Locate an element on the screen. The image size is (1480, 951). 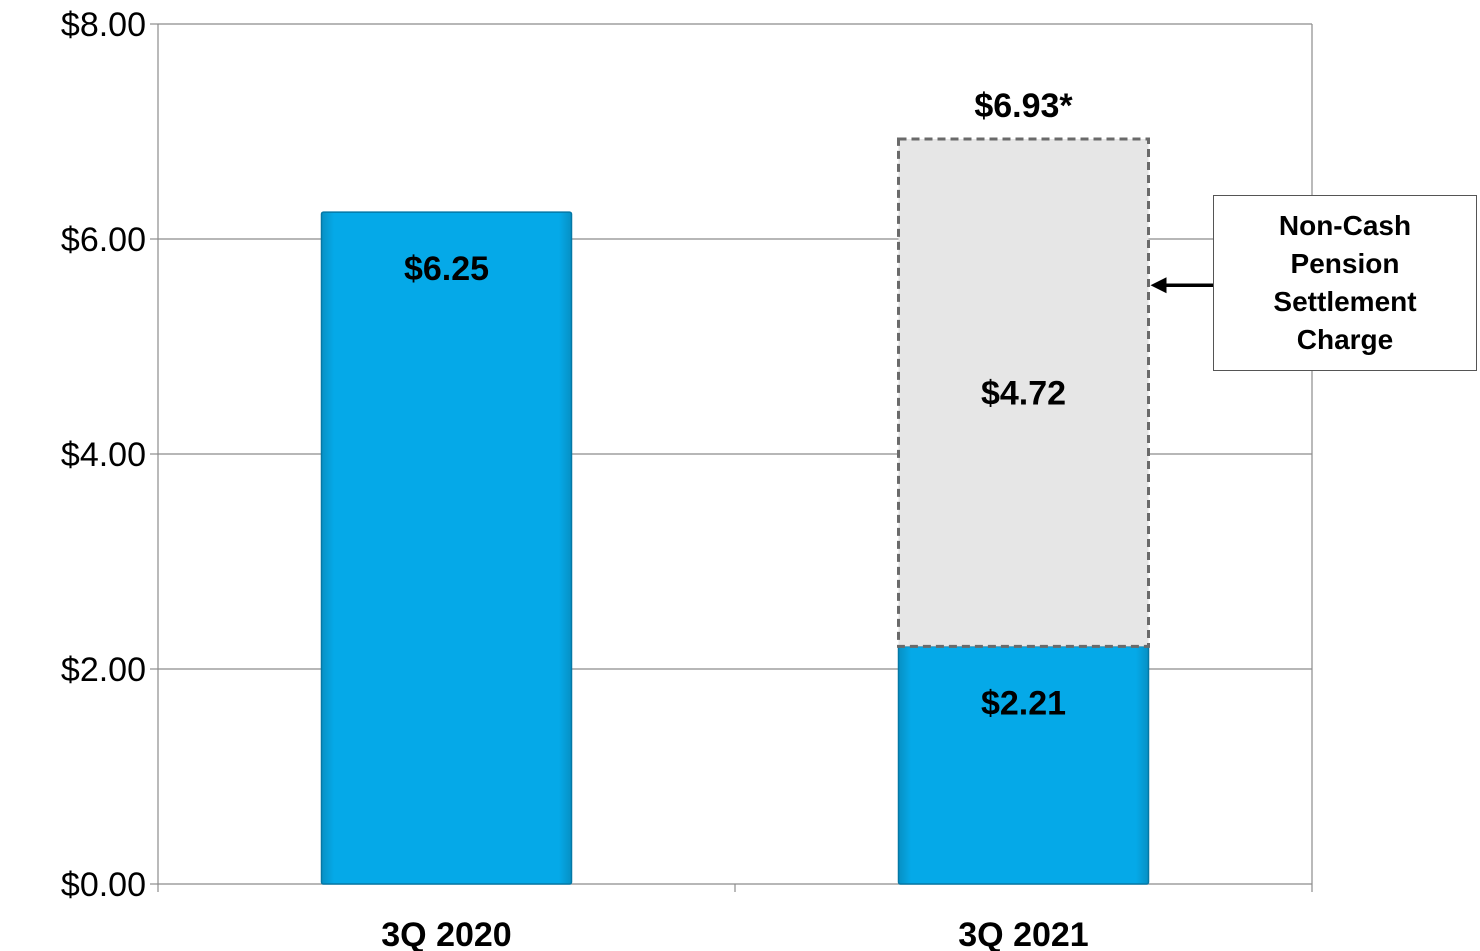
y-tick-label: $6.00 is located at coordinates (103, 240).